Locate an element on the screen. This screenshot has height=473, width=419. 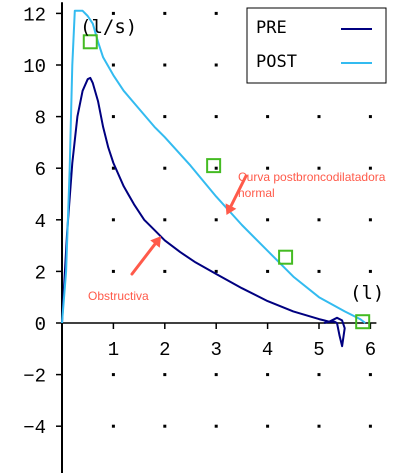
y-tick-label: −2 is located at coordinates (34, 377).